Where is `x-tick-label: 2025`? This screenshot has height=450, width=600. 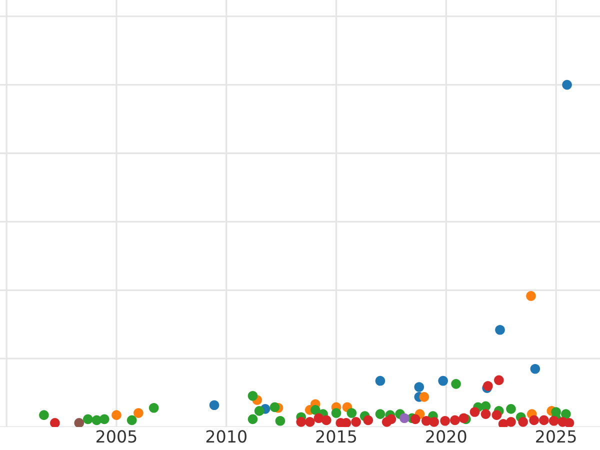
x-tick-label: 2025 is located at coordinates (556, 436).